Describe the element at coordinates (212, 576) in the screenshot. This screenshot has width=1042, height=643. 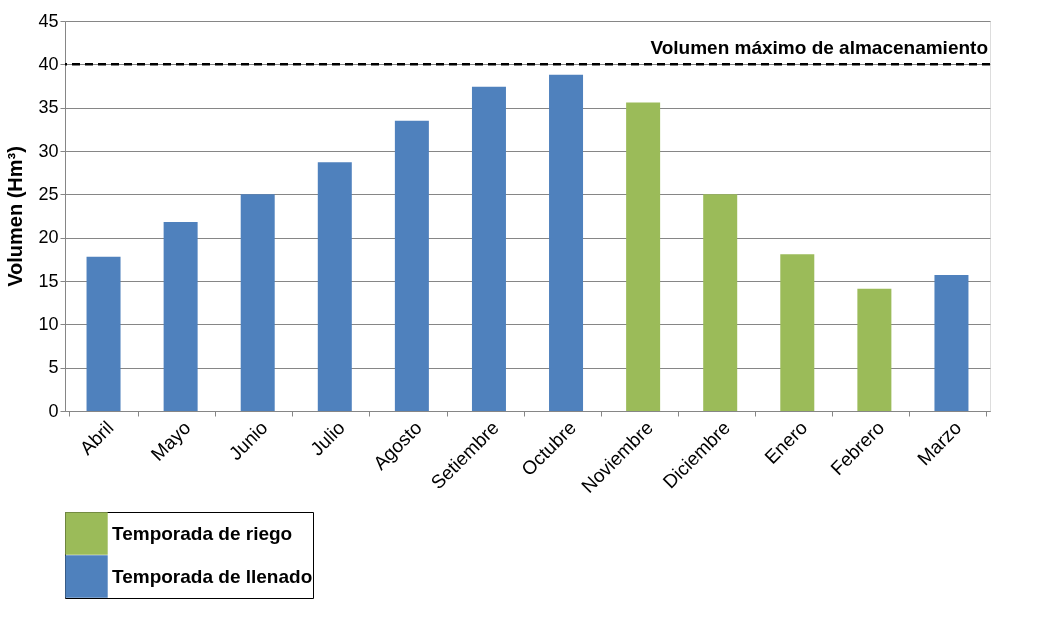
I see `legend-label: Temporada de llenado` at that location.